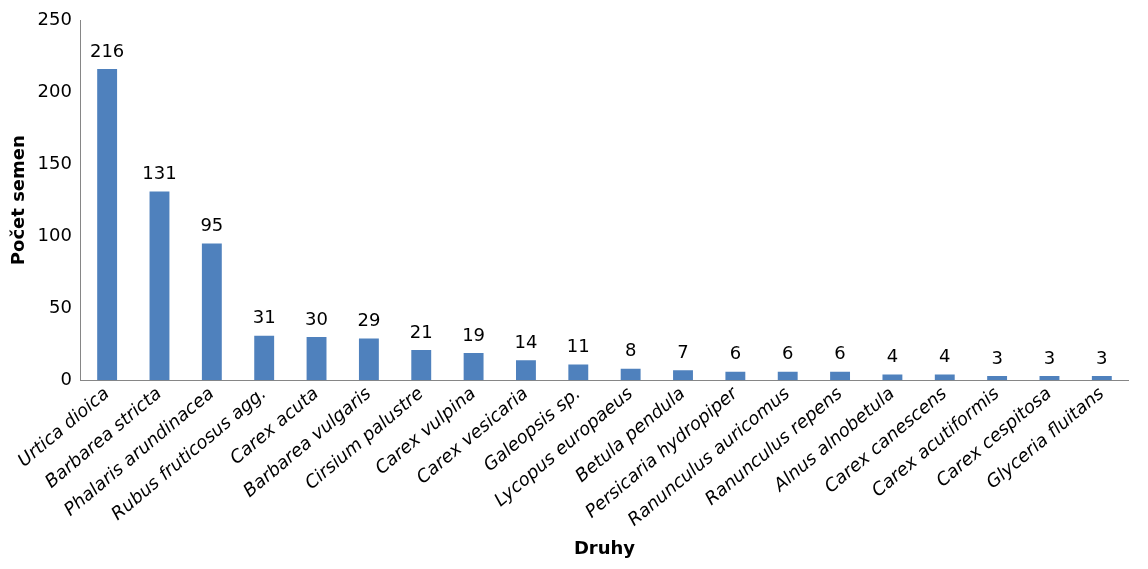 The width and height of the screenshot is (1148, 569). What do you see at coordinates (474, 334) in the screenshot?
I see `data-label: 19` at bounding box center [474, 334].